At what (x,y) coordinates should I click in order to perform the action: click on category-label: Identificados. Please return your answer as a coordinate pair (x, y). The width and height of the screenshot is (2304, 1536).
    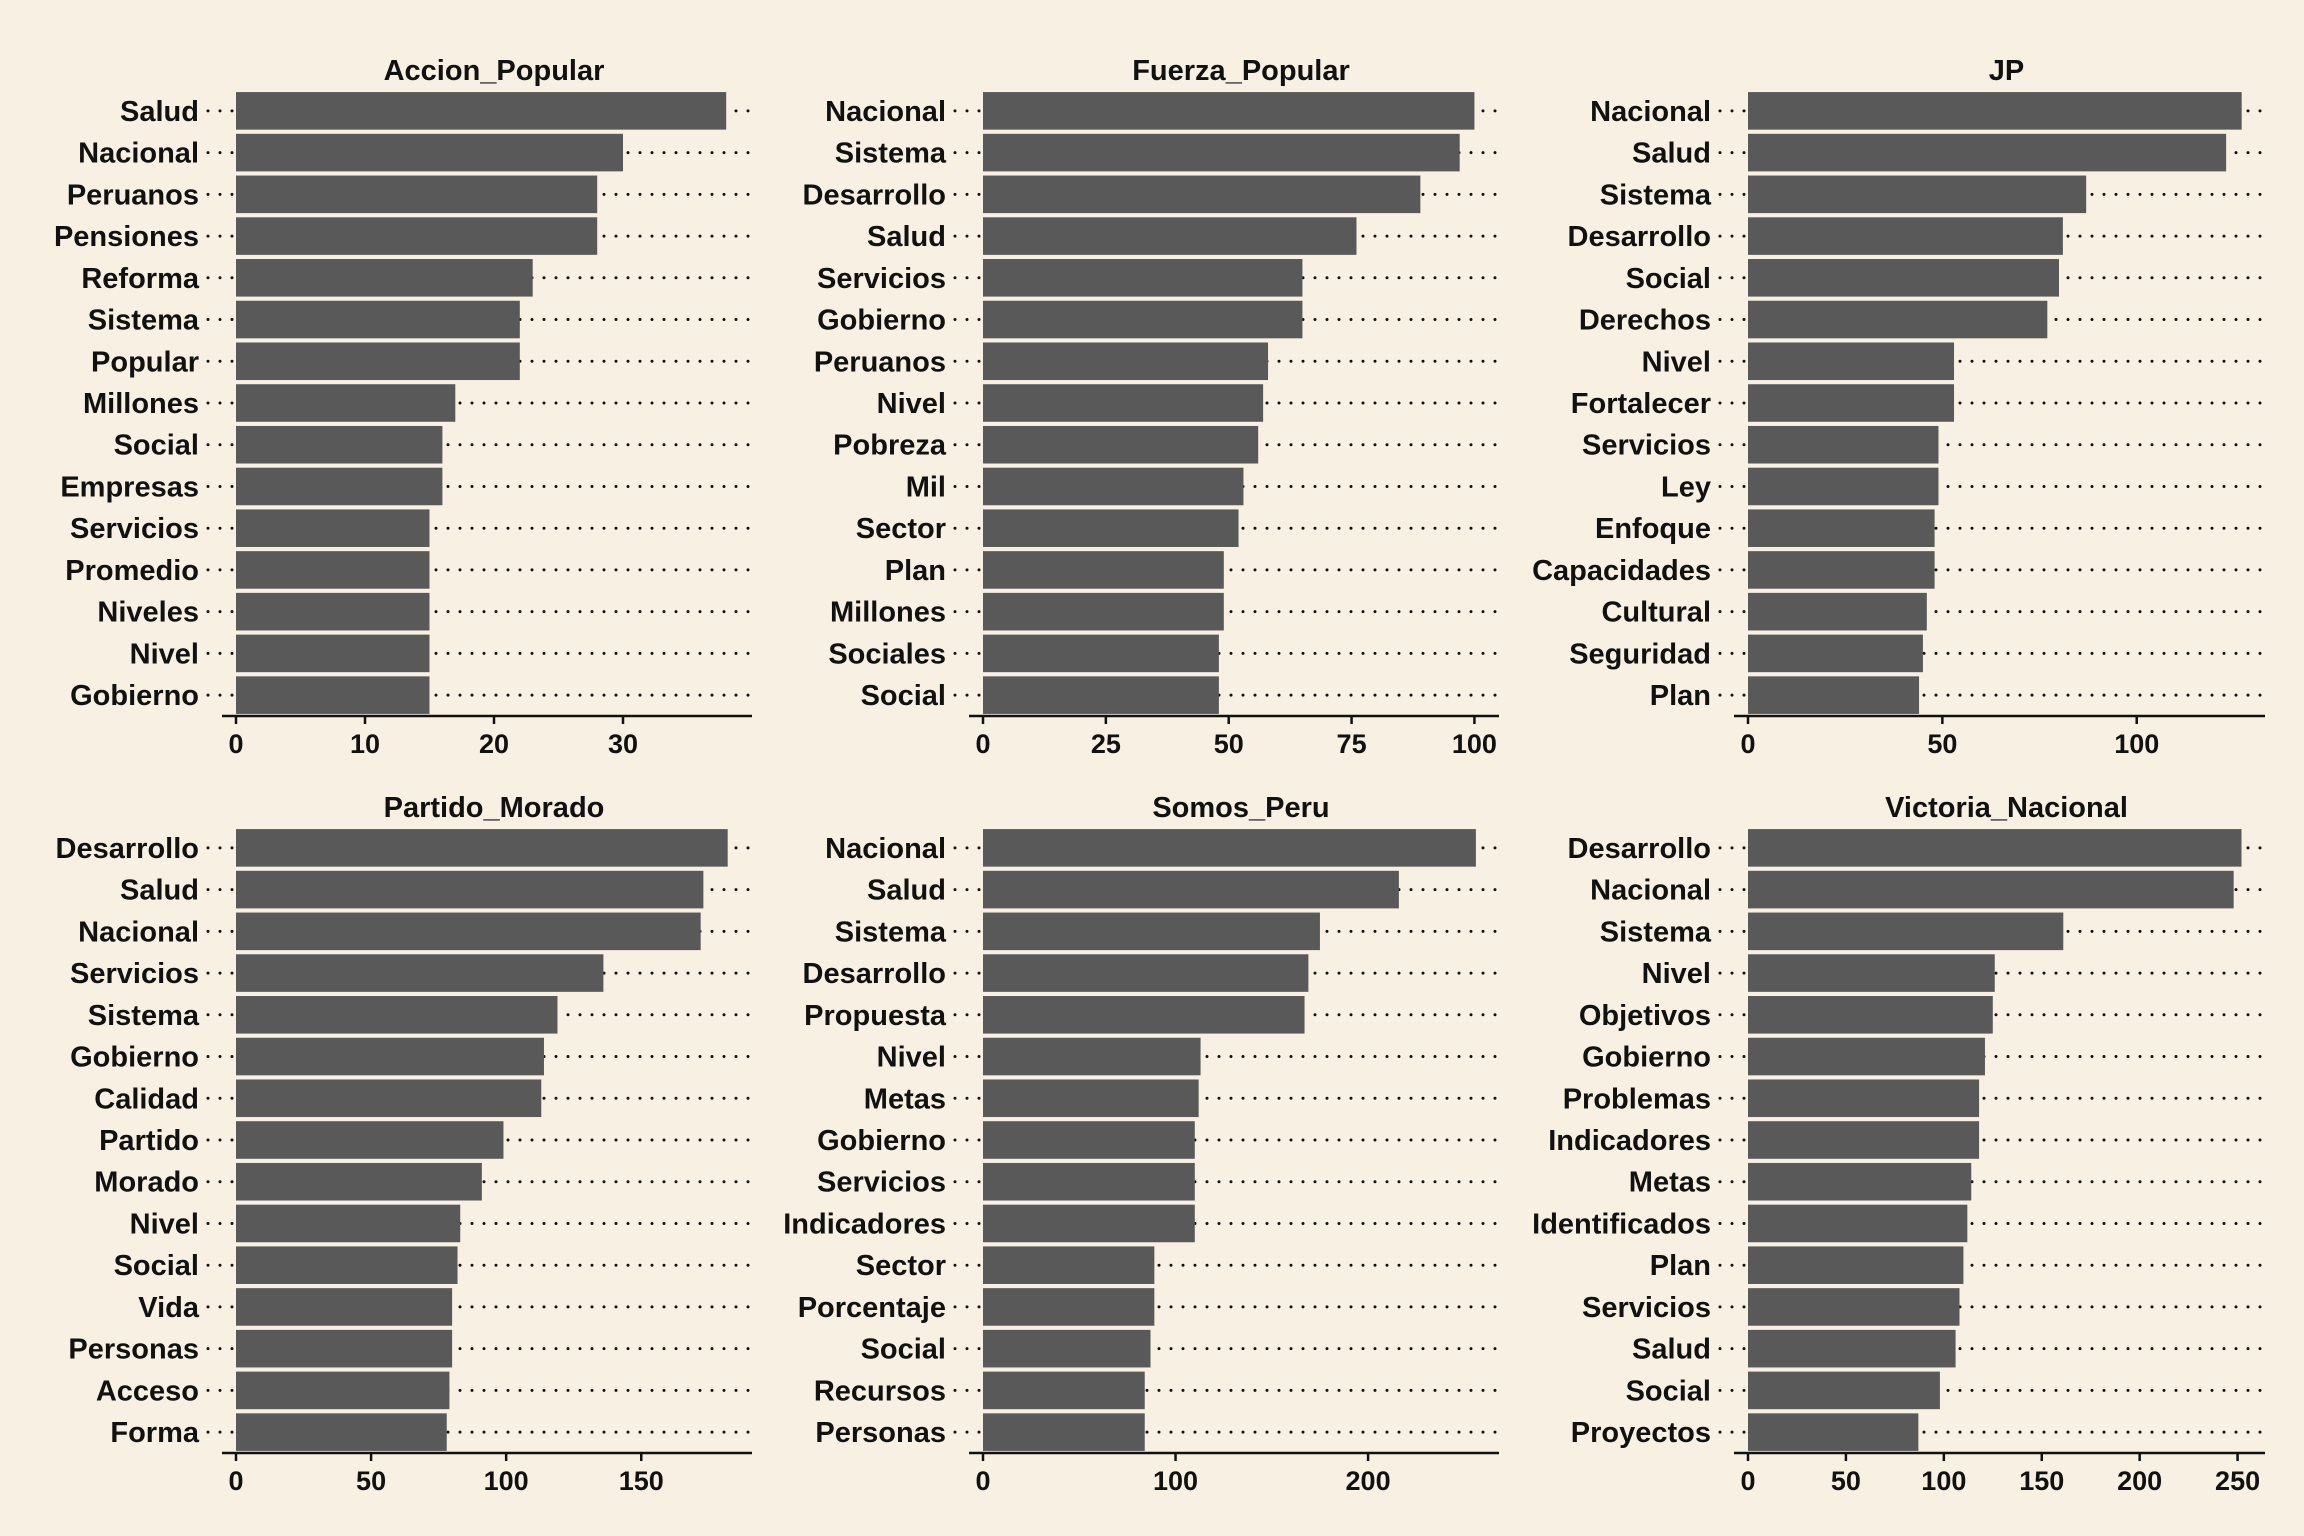
    Looking at the image, I should click on (1621, 1224).